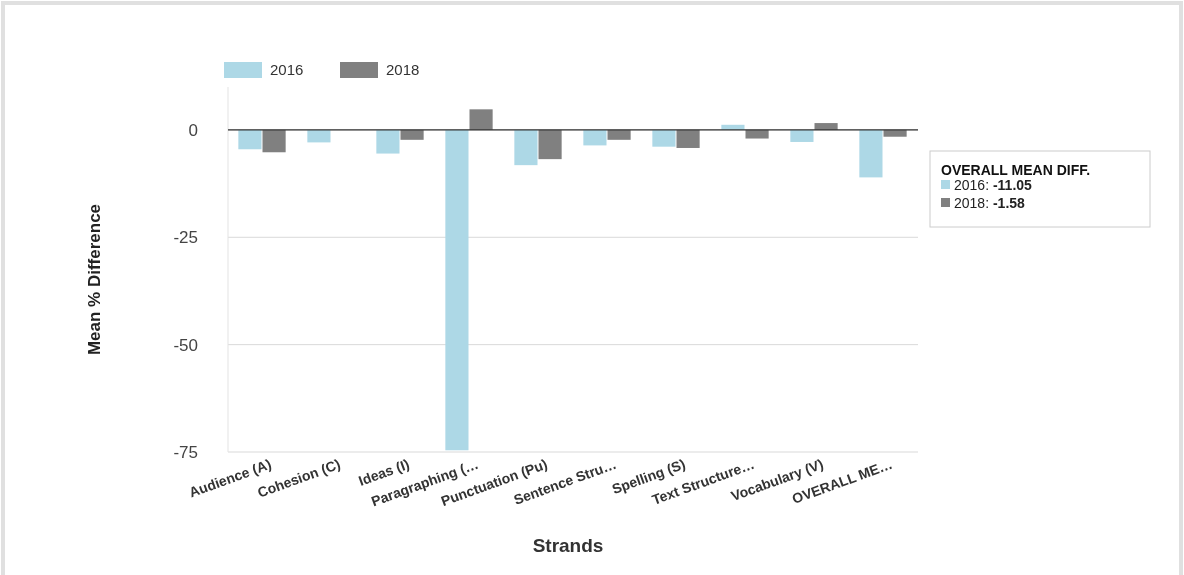 The width and height of the screenshot is (1184, 575). I want to click on legend-label: 2016, so click(287, 69).